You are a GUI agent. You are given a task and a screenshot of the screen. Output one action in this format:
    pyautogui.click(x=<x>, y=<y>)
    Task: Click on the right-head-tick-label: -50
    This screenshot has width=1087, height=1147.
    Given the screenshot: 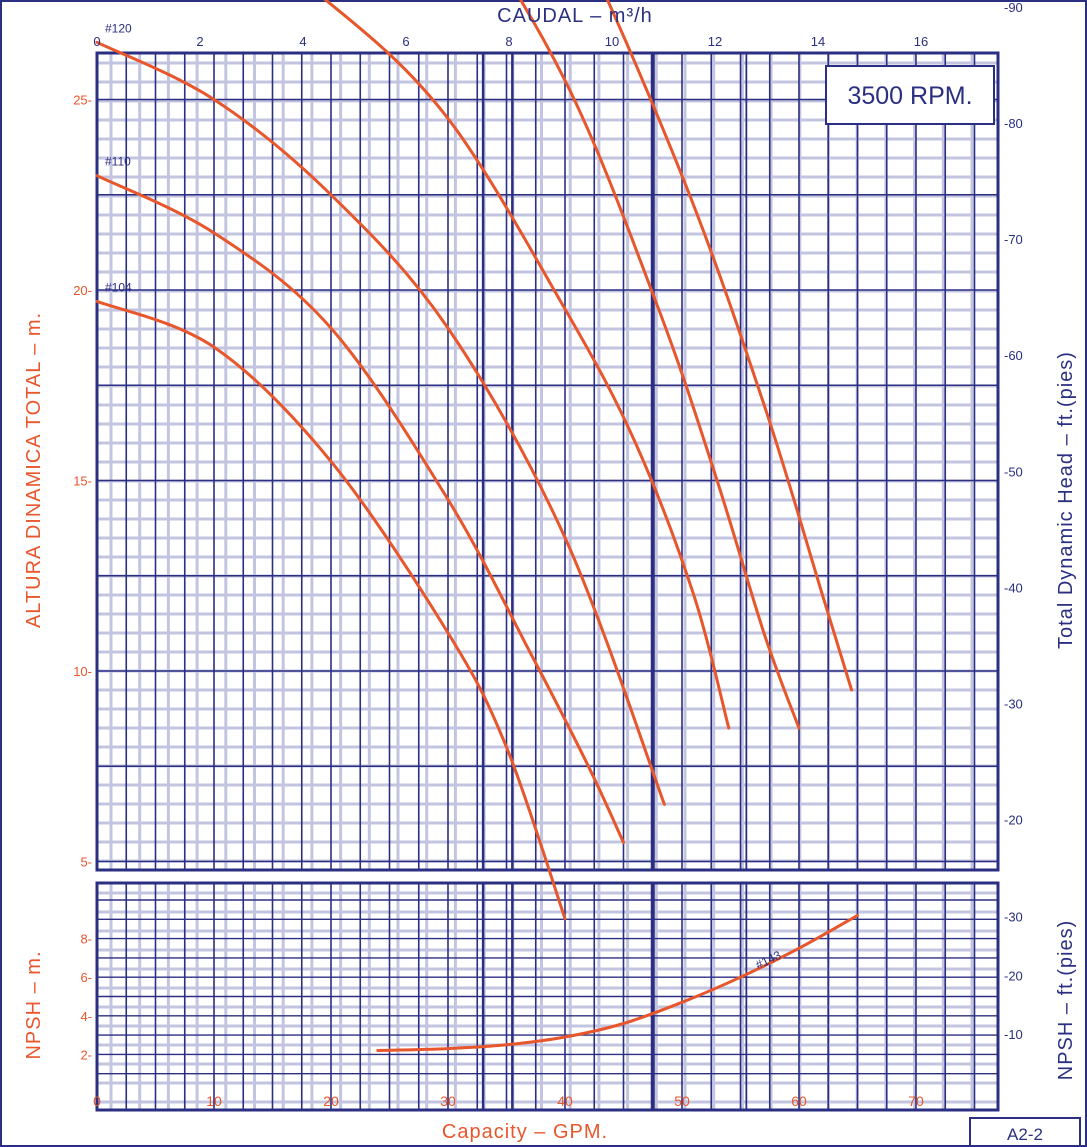 What is the action you would take?
    pyautogui.click(x=1013, y=471)
    